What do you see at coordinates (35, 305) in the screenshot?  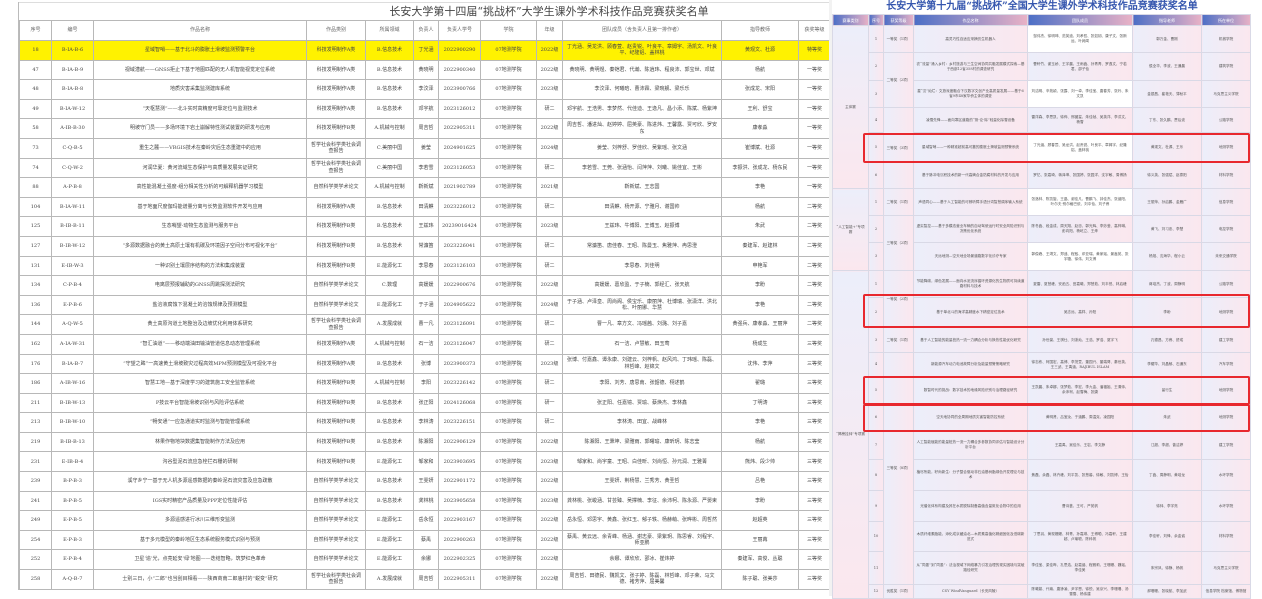 I see `table-cell: 136` at bounding box center [35, 305].